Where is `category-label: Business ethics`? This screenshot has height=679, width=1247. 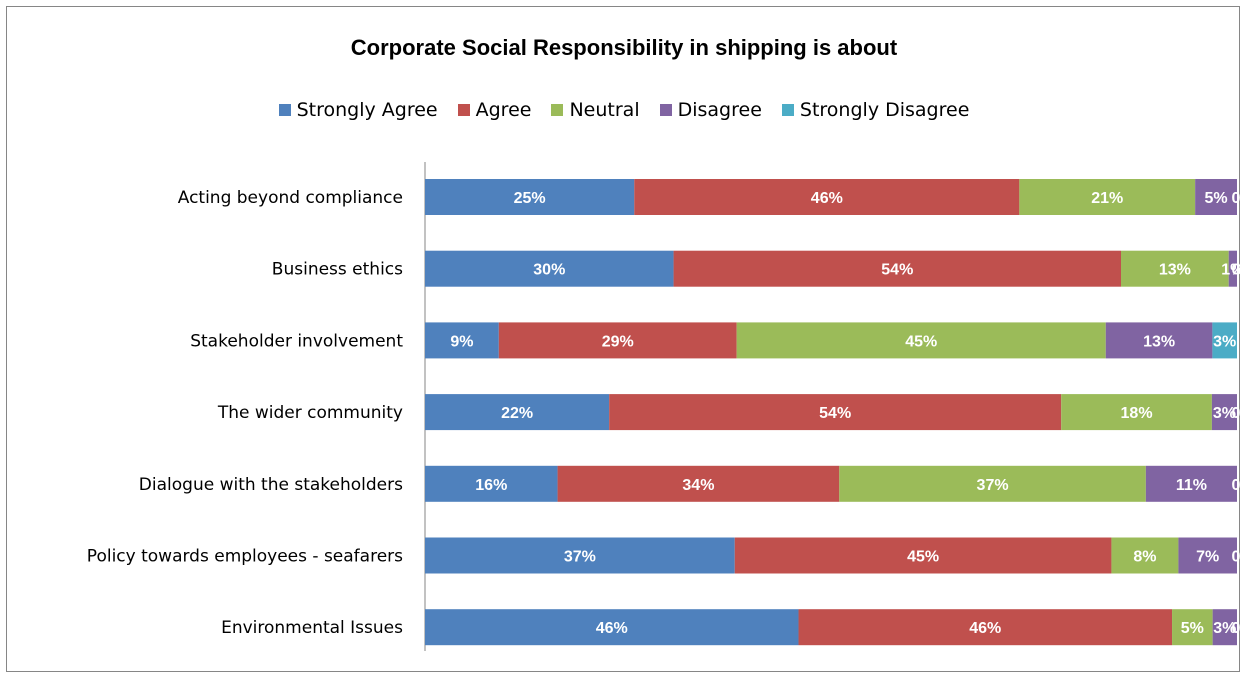
category-label: Business ethics is located at coordinates (337, 270).